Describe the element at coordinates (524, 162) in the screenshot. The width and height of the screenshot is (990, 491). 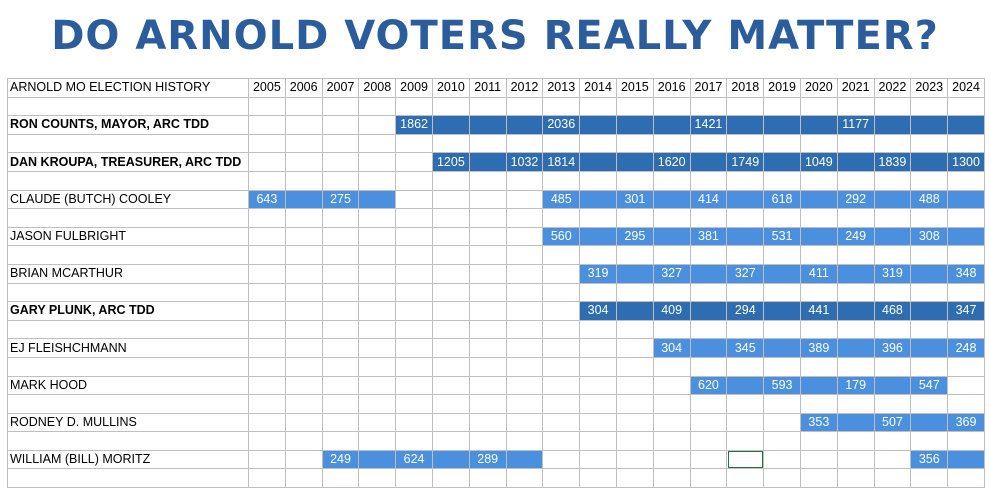
I see `vote-count-cell: 1032` at that location.